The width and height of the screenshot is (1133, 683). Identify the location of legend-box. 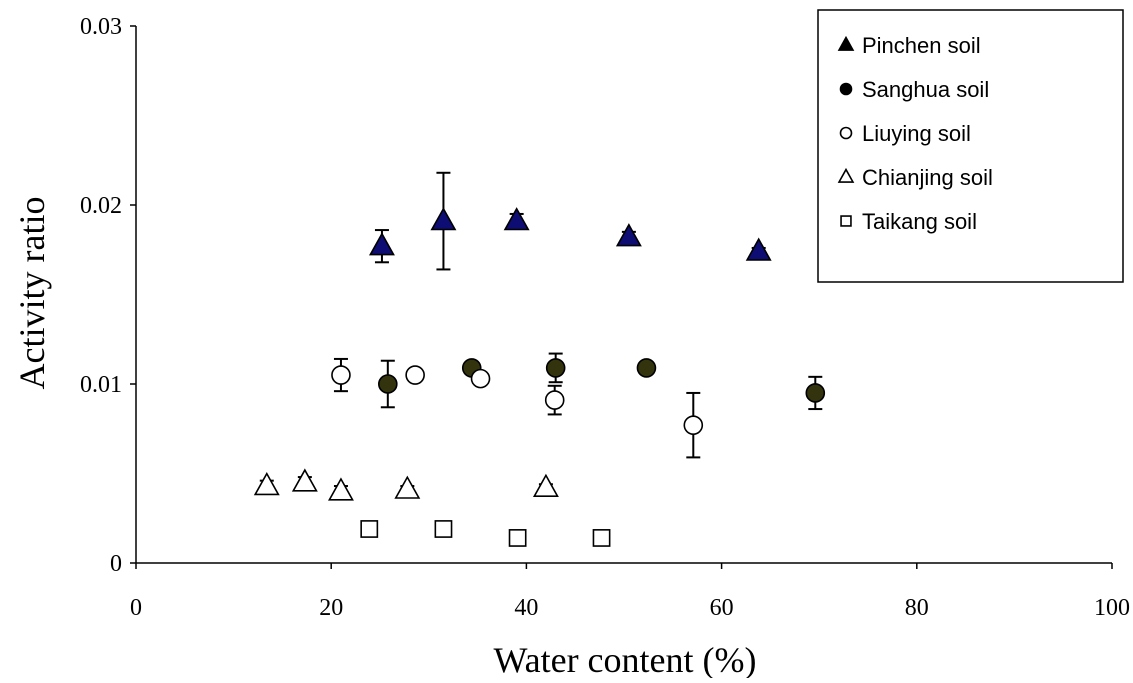
(970, 146).